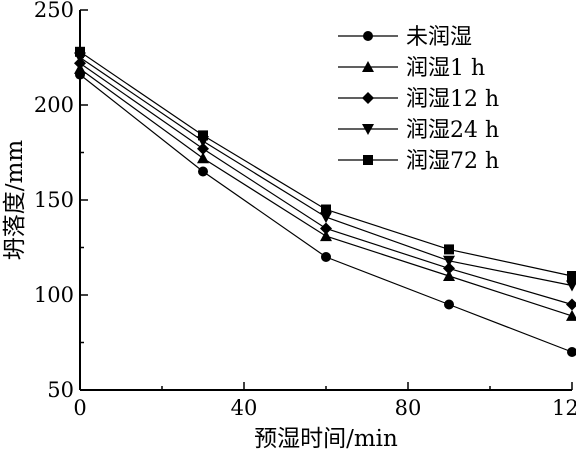 This screenshot has height=453, width=576. Describe the element at coordinates (15, 200) in the screenshot. I see `y-axis-title: 坍落度/mm` at that location.